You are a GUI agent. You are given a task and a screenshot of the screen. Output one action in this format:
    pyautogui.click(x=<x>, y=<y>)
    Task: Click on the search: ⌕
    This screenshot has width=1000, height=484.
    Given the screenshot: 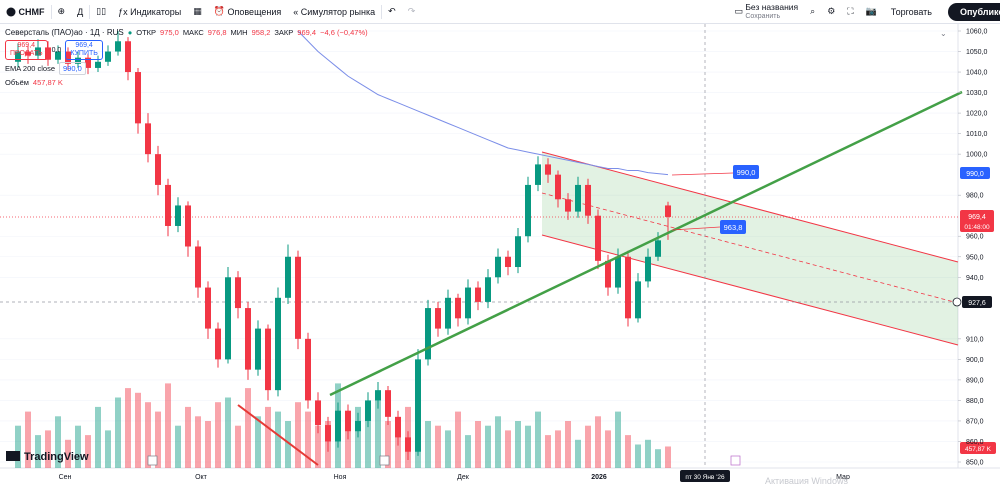 What is the action you would take?
    pyautogui.click(x=813, y=11)
    